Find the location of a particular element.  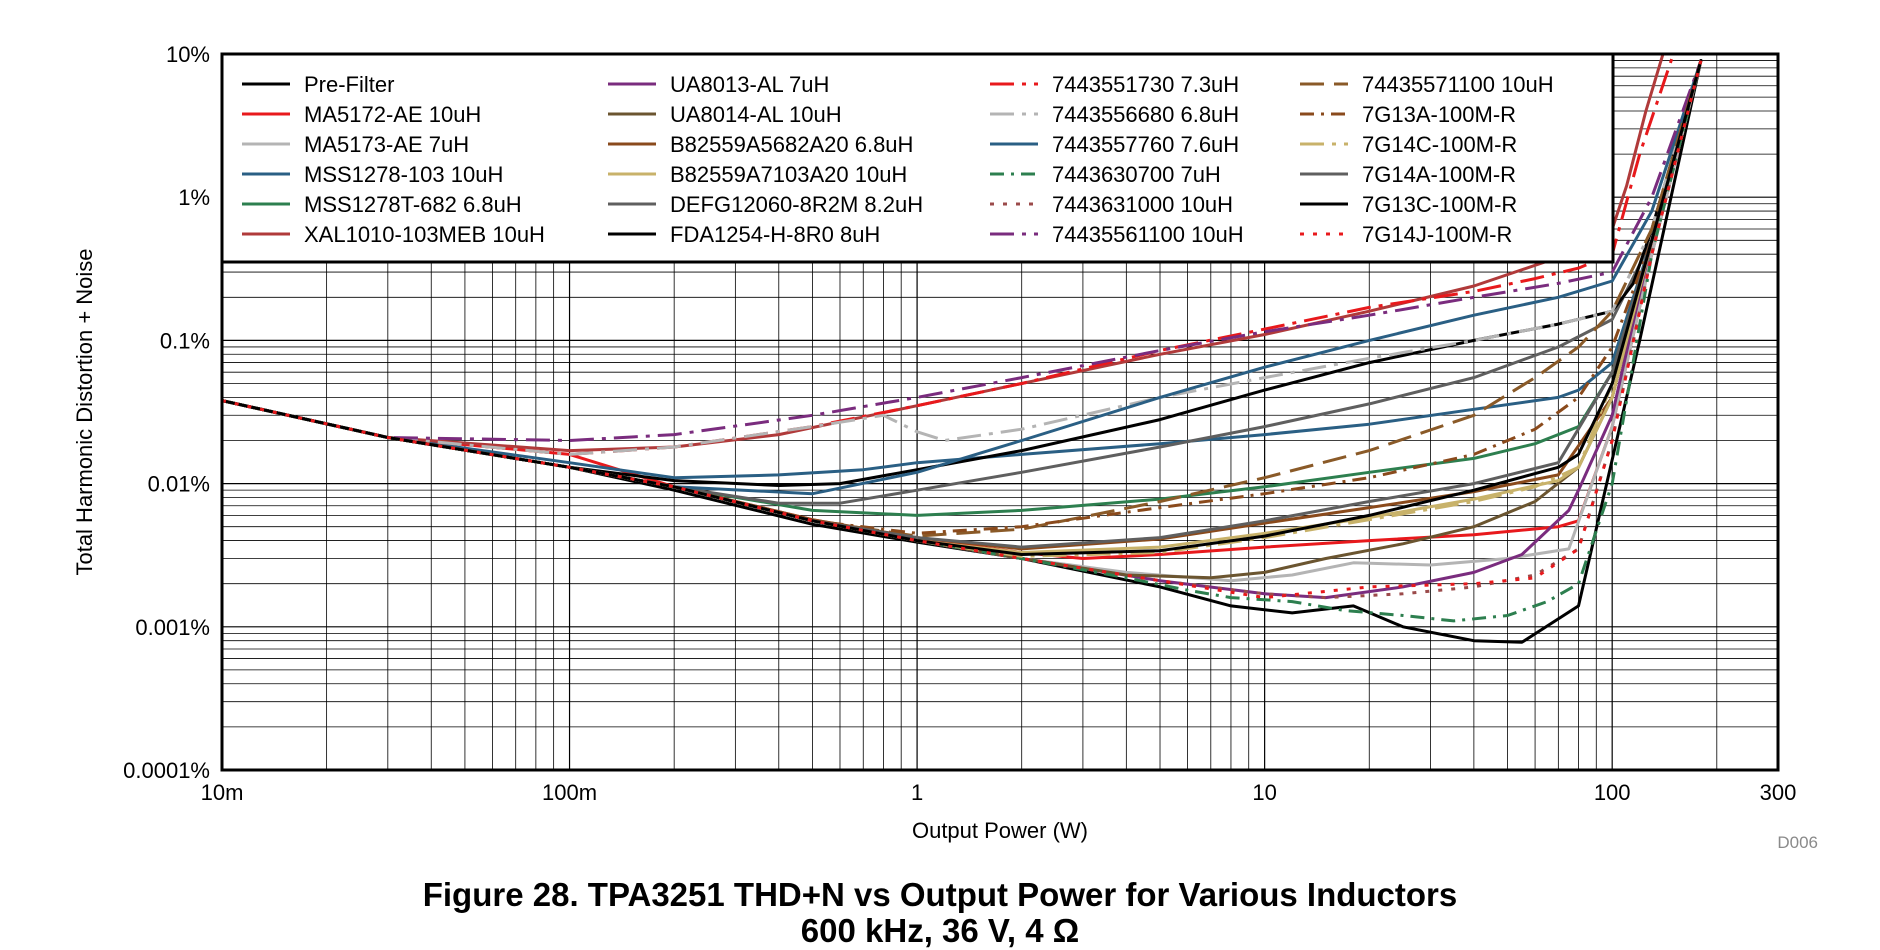

legend-label: MA5173-AE 7uH is located at coordinates (386, 144).